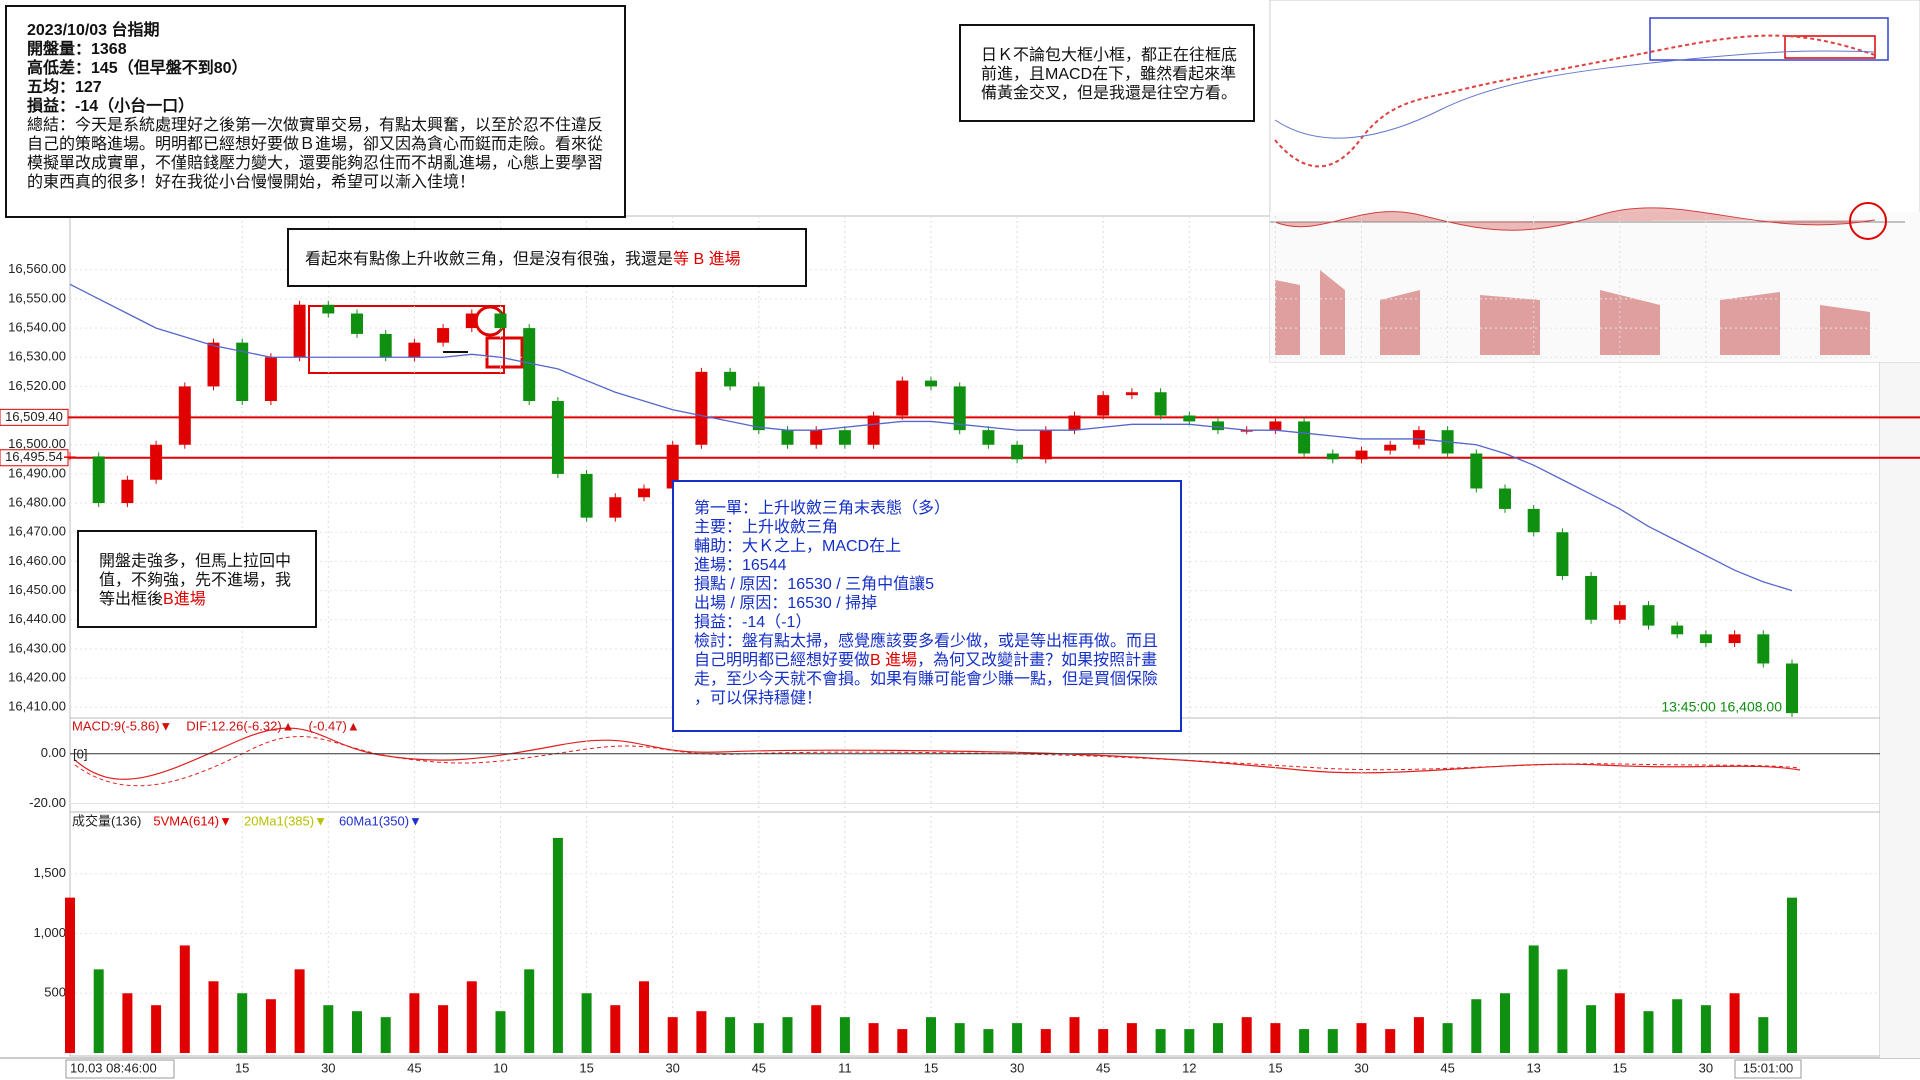 The height and width of the screenshot is (1080, 1920). I want to click on volume-tick-label: 500, so click(55, 992).